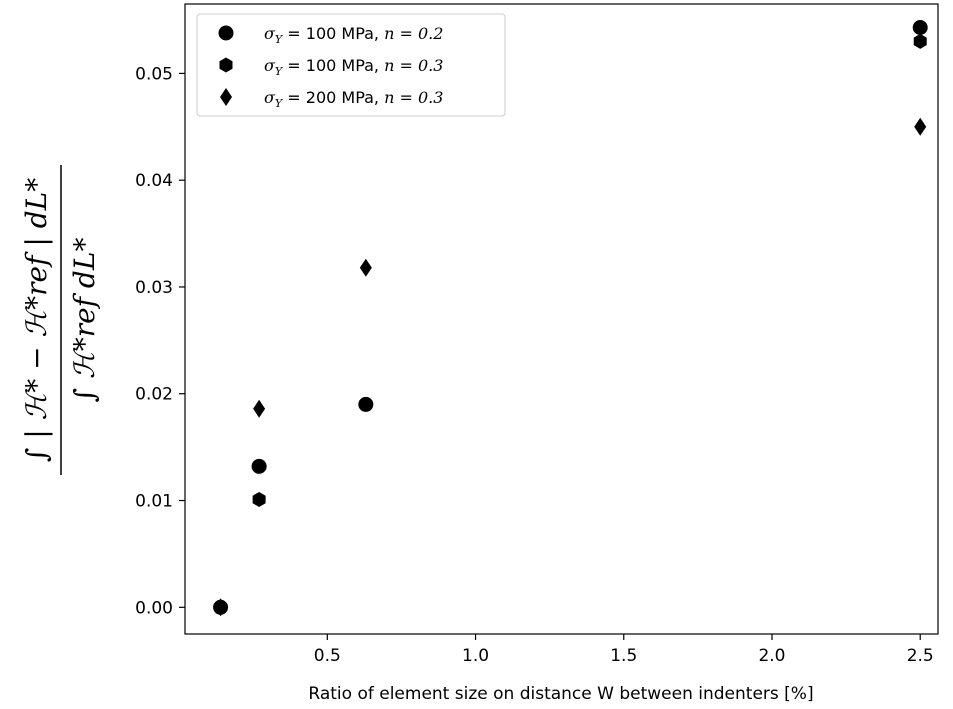  What do you see at coordinates (154, 181) in the screenshot?
I see `y-tick-label: 0.04` at bounding box center [154, 181].